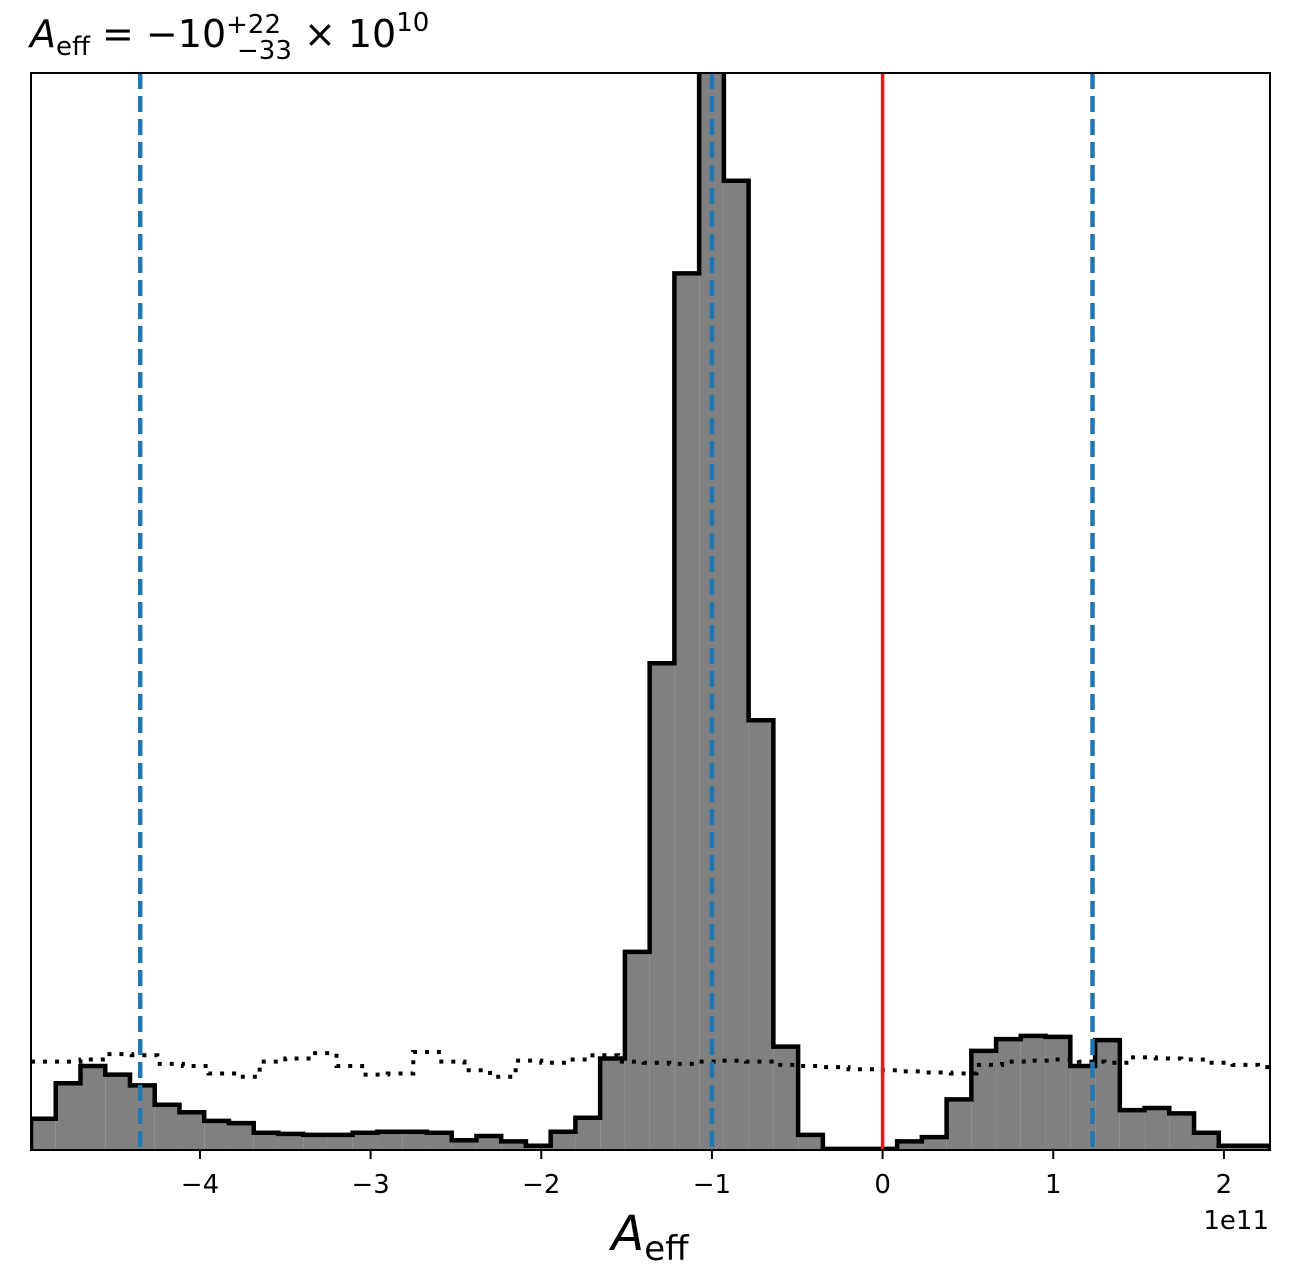  I want to click on x-axis-offset-text: 1e11, so click(1236, 1221).